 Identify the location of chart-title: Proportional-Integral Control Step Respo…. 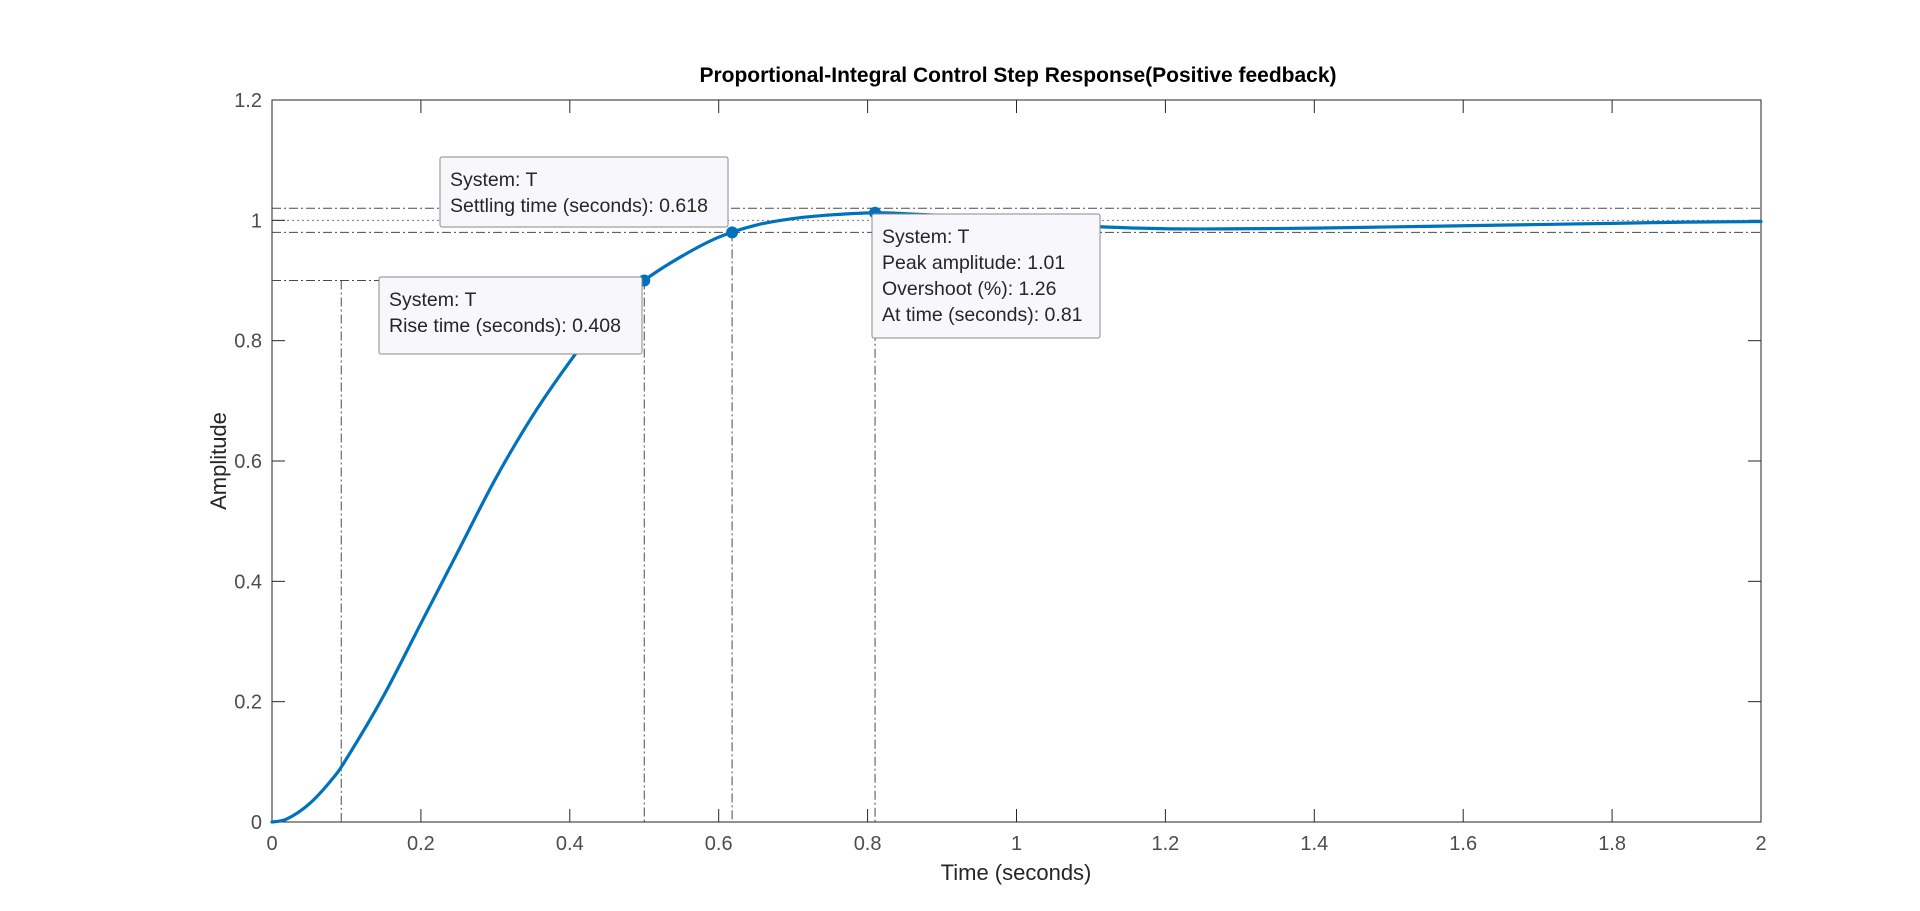
(1017, 75).